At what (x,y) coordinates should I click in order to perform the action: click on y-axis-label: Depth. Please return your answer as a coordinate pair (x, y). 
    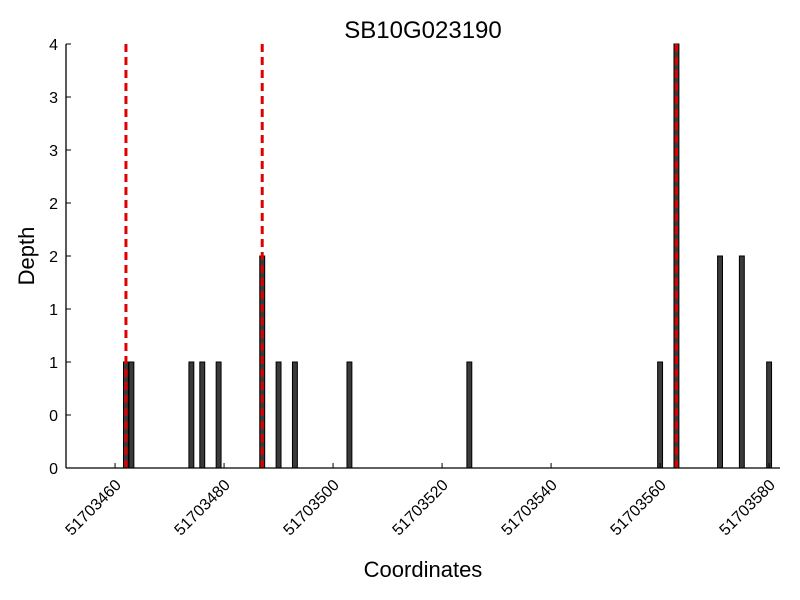
    Looking at the image, I should click on (26, 256).